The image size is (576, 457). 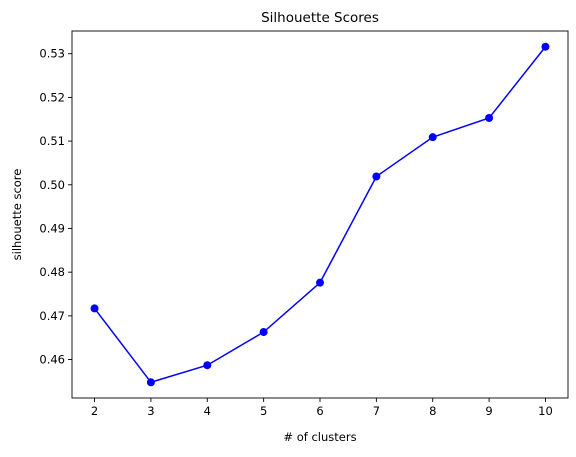 I want to click on x-tick-label: 9, so click(x=488, y=411).